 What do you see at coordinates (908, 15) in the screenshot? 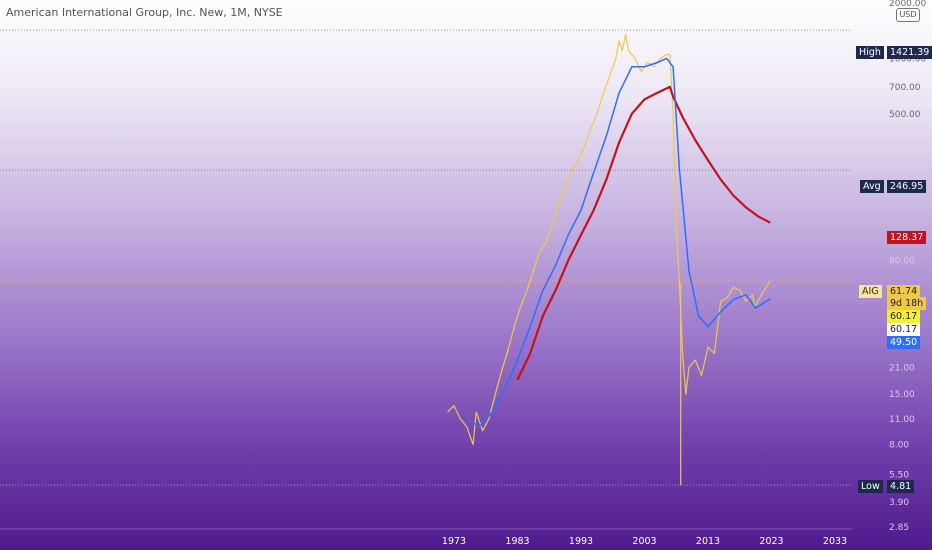
I see `currency-badge: USD` at bounding box center [908, 15].